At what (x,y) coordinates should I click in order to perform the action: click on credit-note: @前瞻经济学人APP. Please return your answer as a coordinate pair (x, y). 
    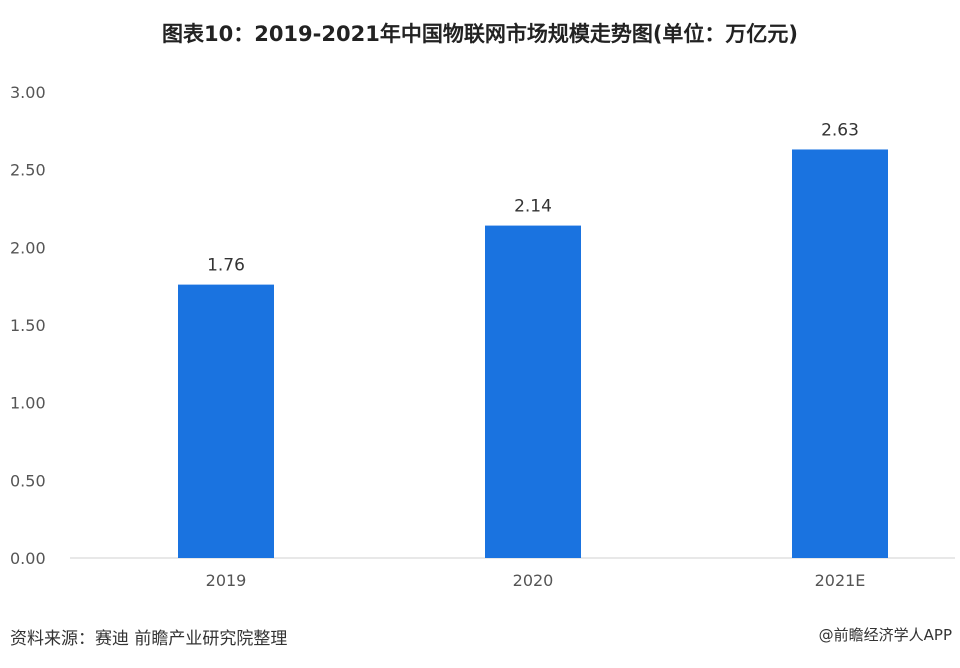
    Looking at the image, I should click on (885, 635).